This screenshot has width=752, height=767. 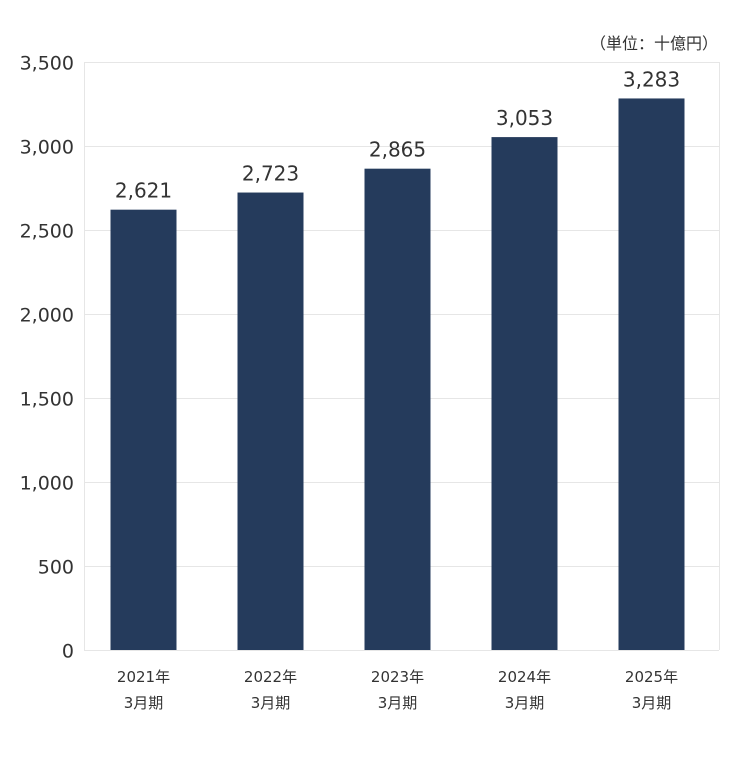 What do you see at coordinates (524, 677) in the screenshot?
I see `x-tick-label: 2024年` at bounding box center [524, 677].